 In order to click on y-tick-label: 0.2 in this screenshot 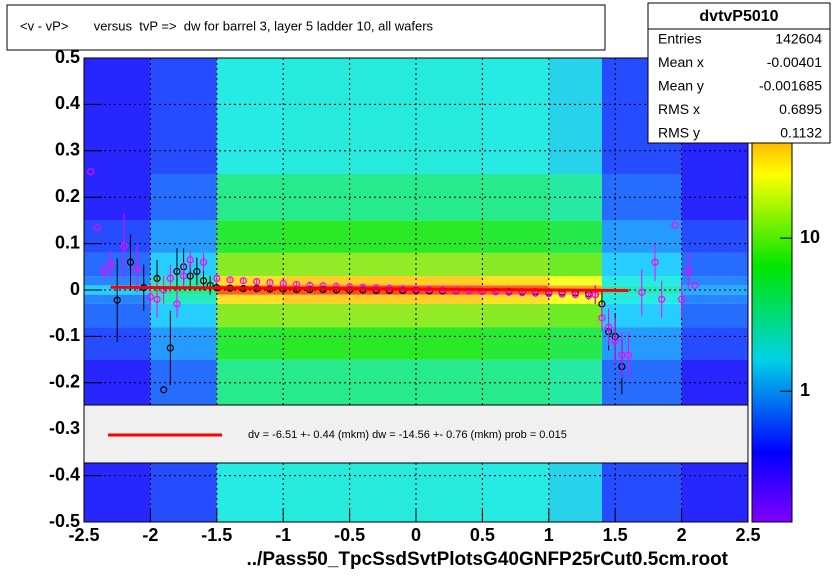, I will do `click(67, 196)`.